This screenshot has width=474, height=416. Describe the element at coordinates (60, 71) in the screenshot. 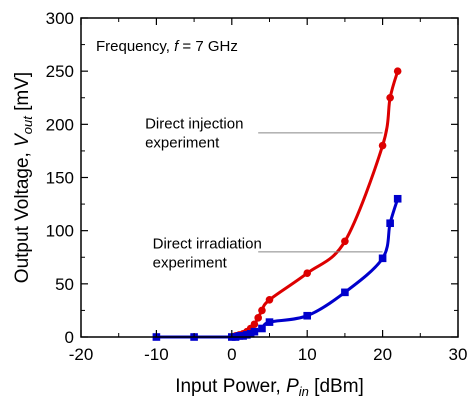

I see `y-tick-label: 250` at that location.